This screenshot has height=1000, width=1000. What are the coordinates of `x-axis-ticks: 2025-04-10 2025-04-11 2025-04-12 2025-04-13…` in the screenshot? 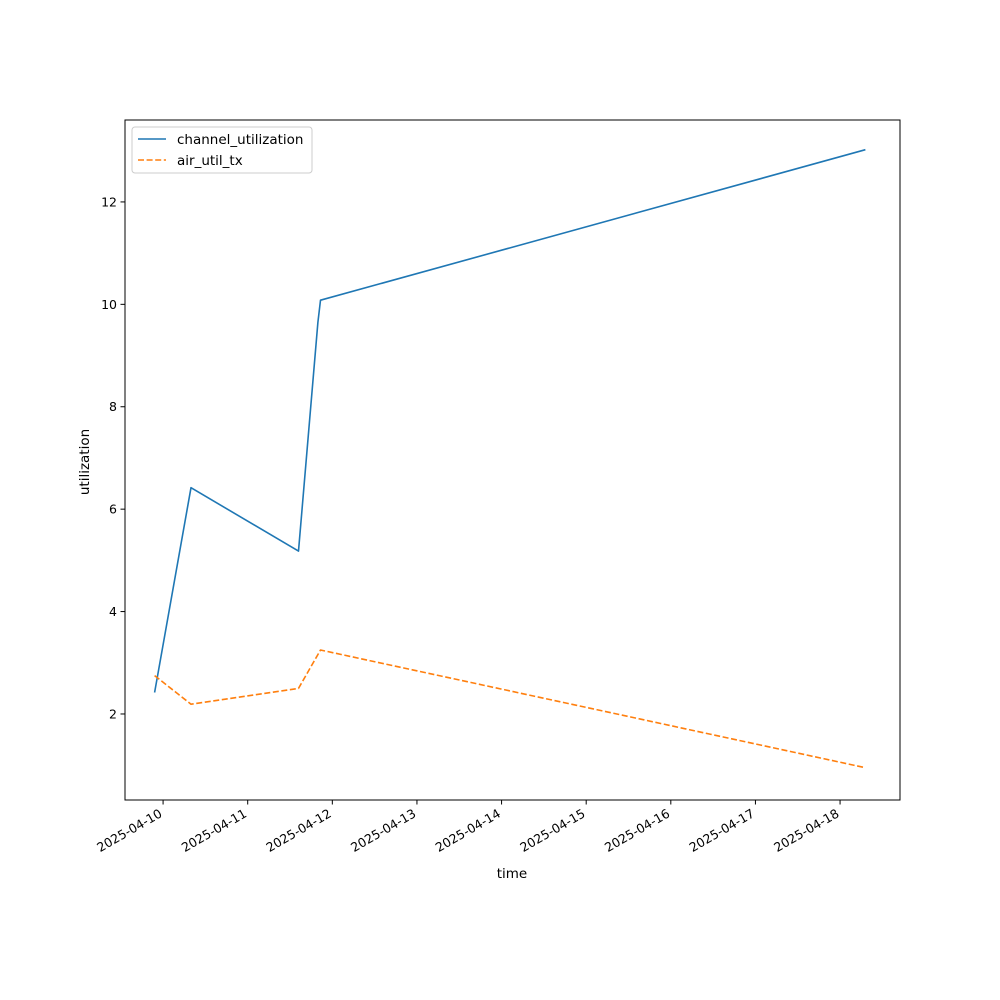 It's located at (468, 827).